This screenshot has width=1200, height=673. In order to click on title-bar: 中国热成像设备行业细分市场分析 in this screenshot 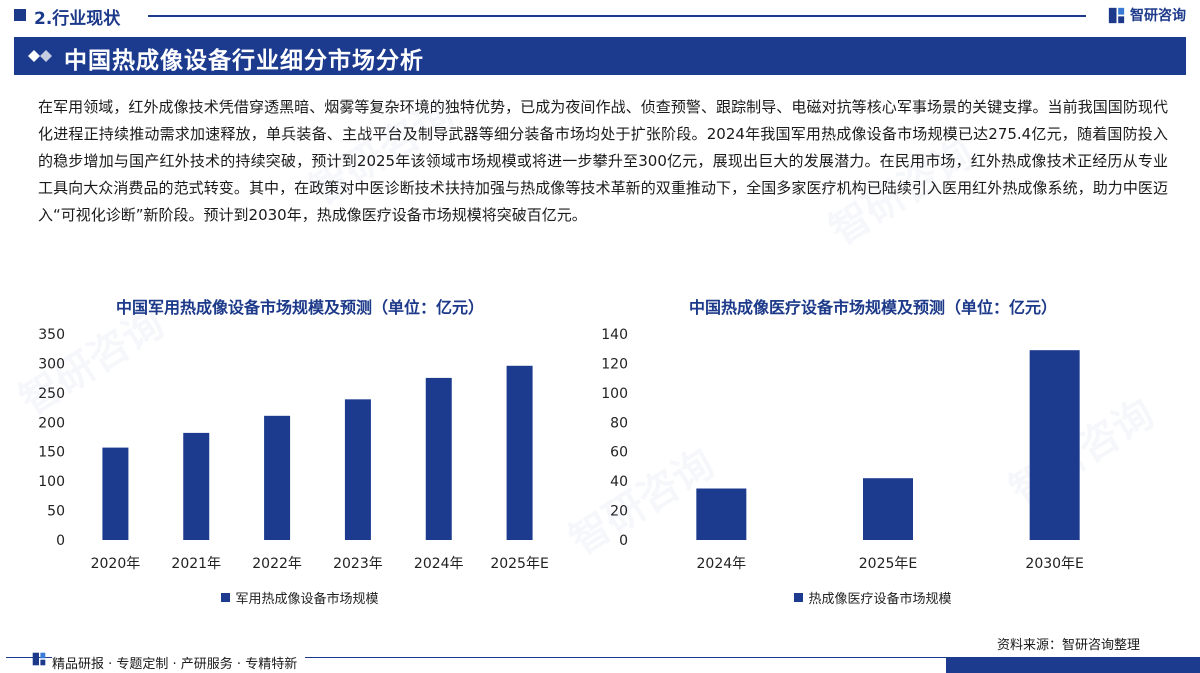, I will do `click(600, 56)`.